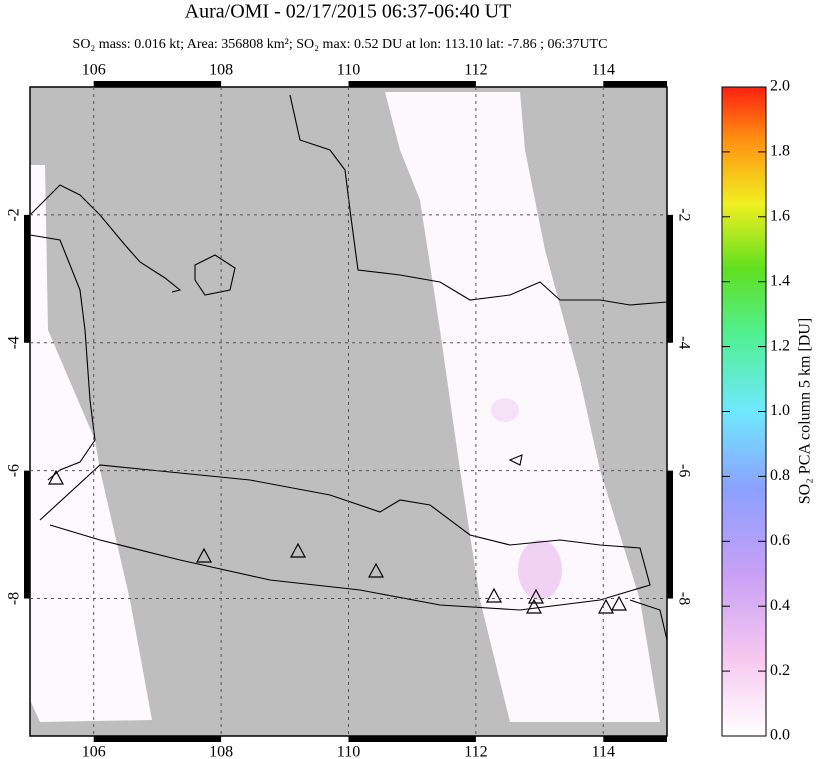 This screenshot has height=759, width=823. Describe the element at coordinates (780, 605) in the screenshot. I see `colorbar-tick-label: 0.4` at that location.